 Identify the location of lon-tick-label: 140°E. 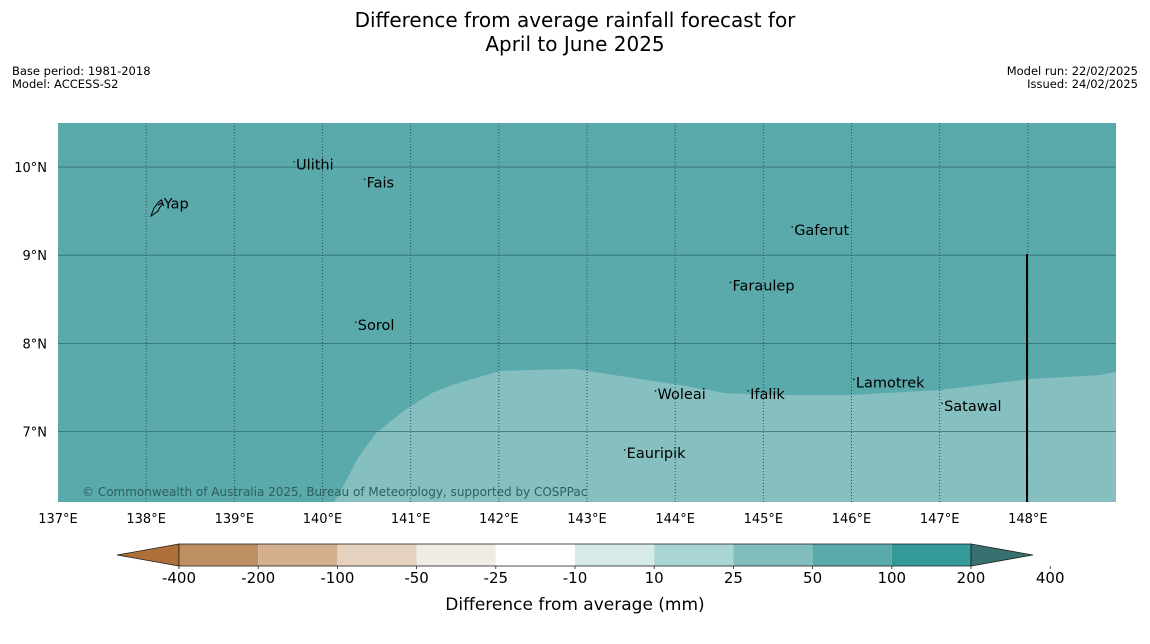
(323, 519).